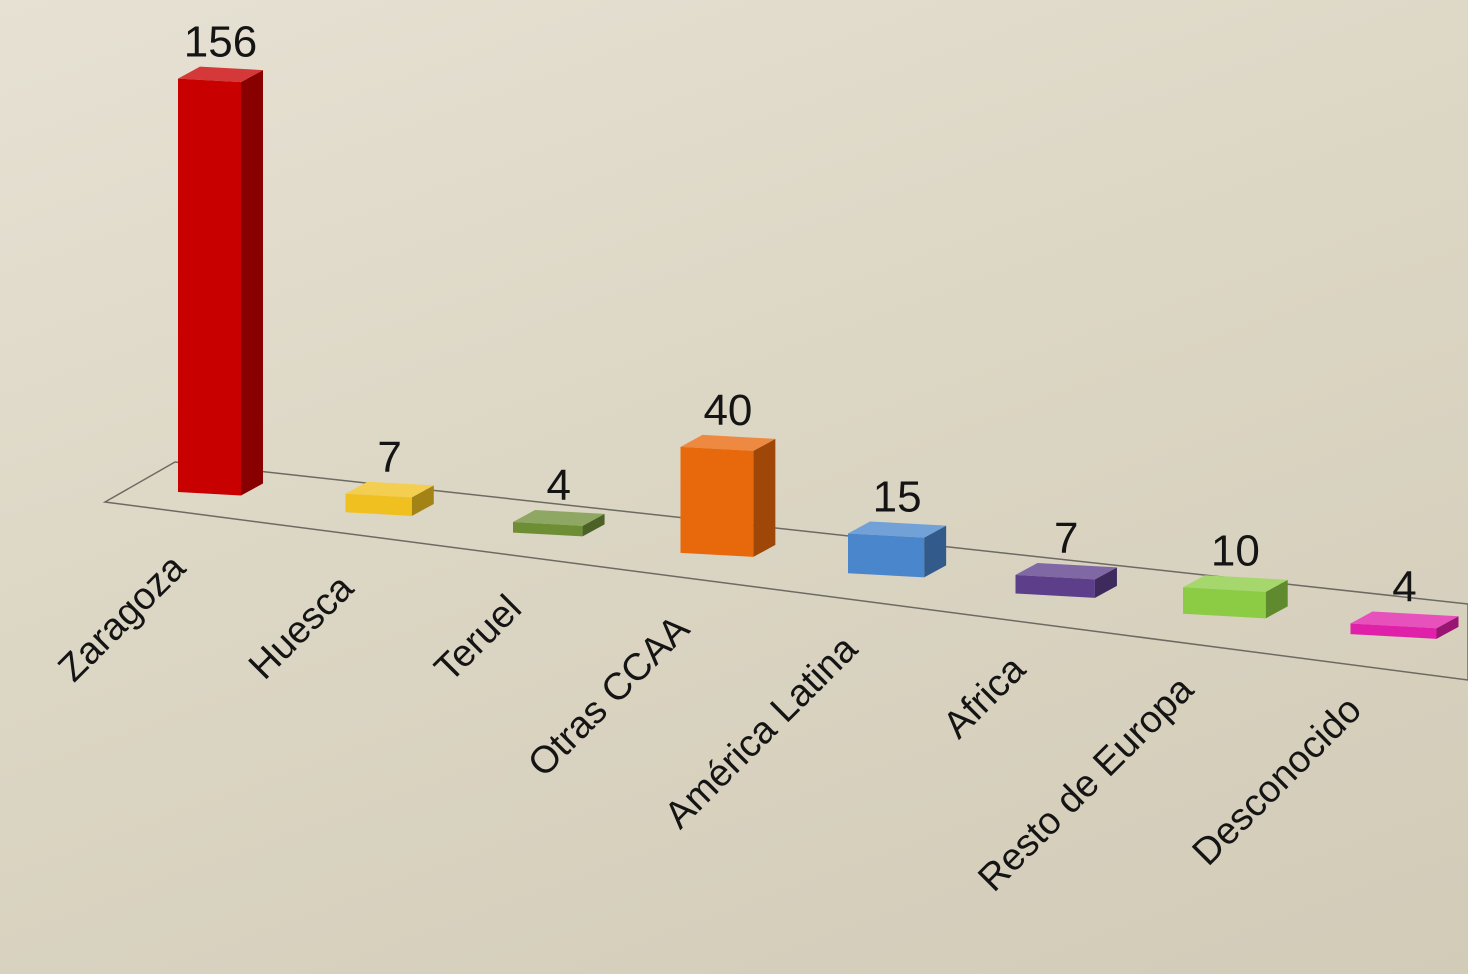  Describe the element at coordinates (1105, 582) in the screenshot. I see `bar-side-africa` at that location.